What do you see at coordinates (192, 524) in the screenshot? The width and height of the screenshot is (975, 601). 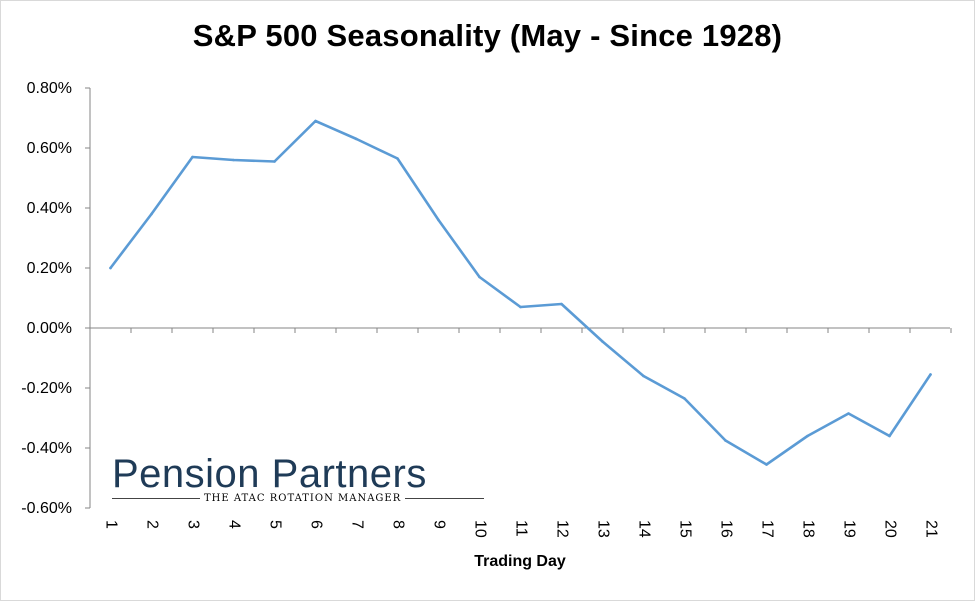 I see `x-tick-label: 3` at bounding box center [192, 524].